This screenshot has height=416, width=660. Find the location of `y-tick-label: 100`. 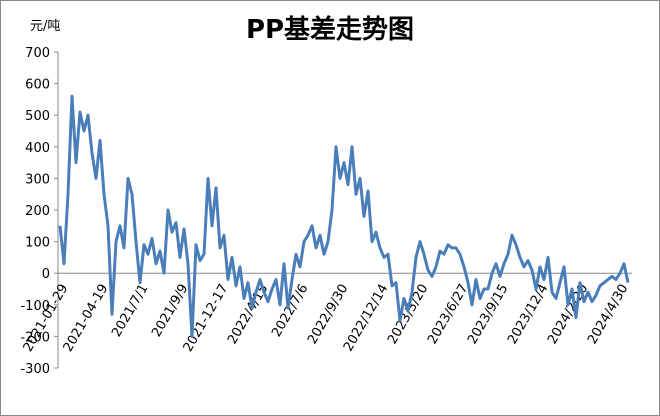

y-tick-label: 100 is located at coordinates (37, 243).